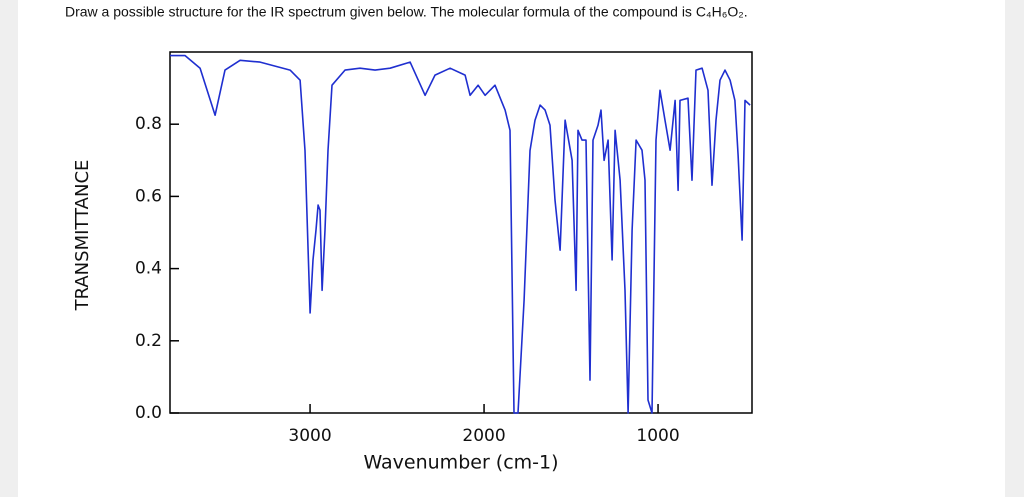 Image resolution: width=1024 pixels, height=501 pixels. What do you see at coordinates (483, 436) in the screenshot?
I see `x-tick-label: 2000` at bounding box center [483, 436].